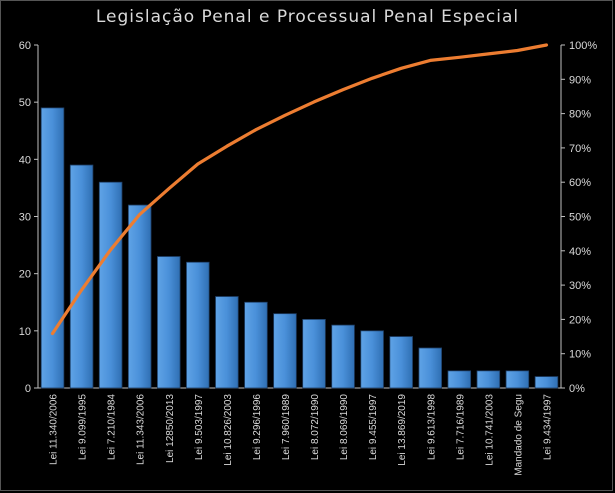 The image size is (615, 493). What do you see at coordinates (257, 427) in the screenshot?
I see `x-tick-label: Lei 9.296/1996` at bounding box center [257, 427].